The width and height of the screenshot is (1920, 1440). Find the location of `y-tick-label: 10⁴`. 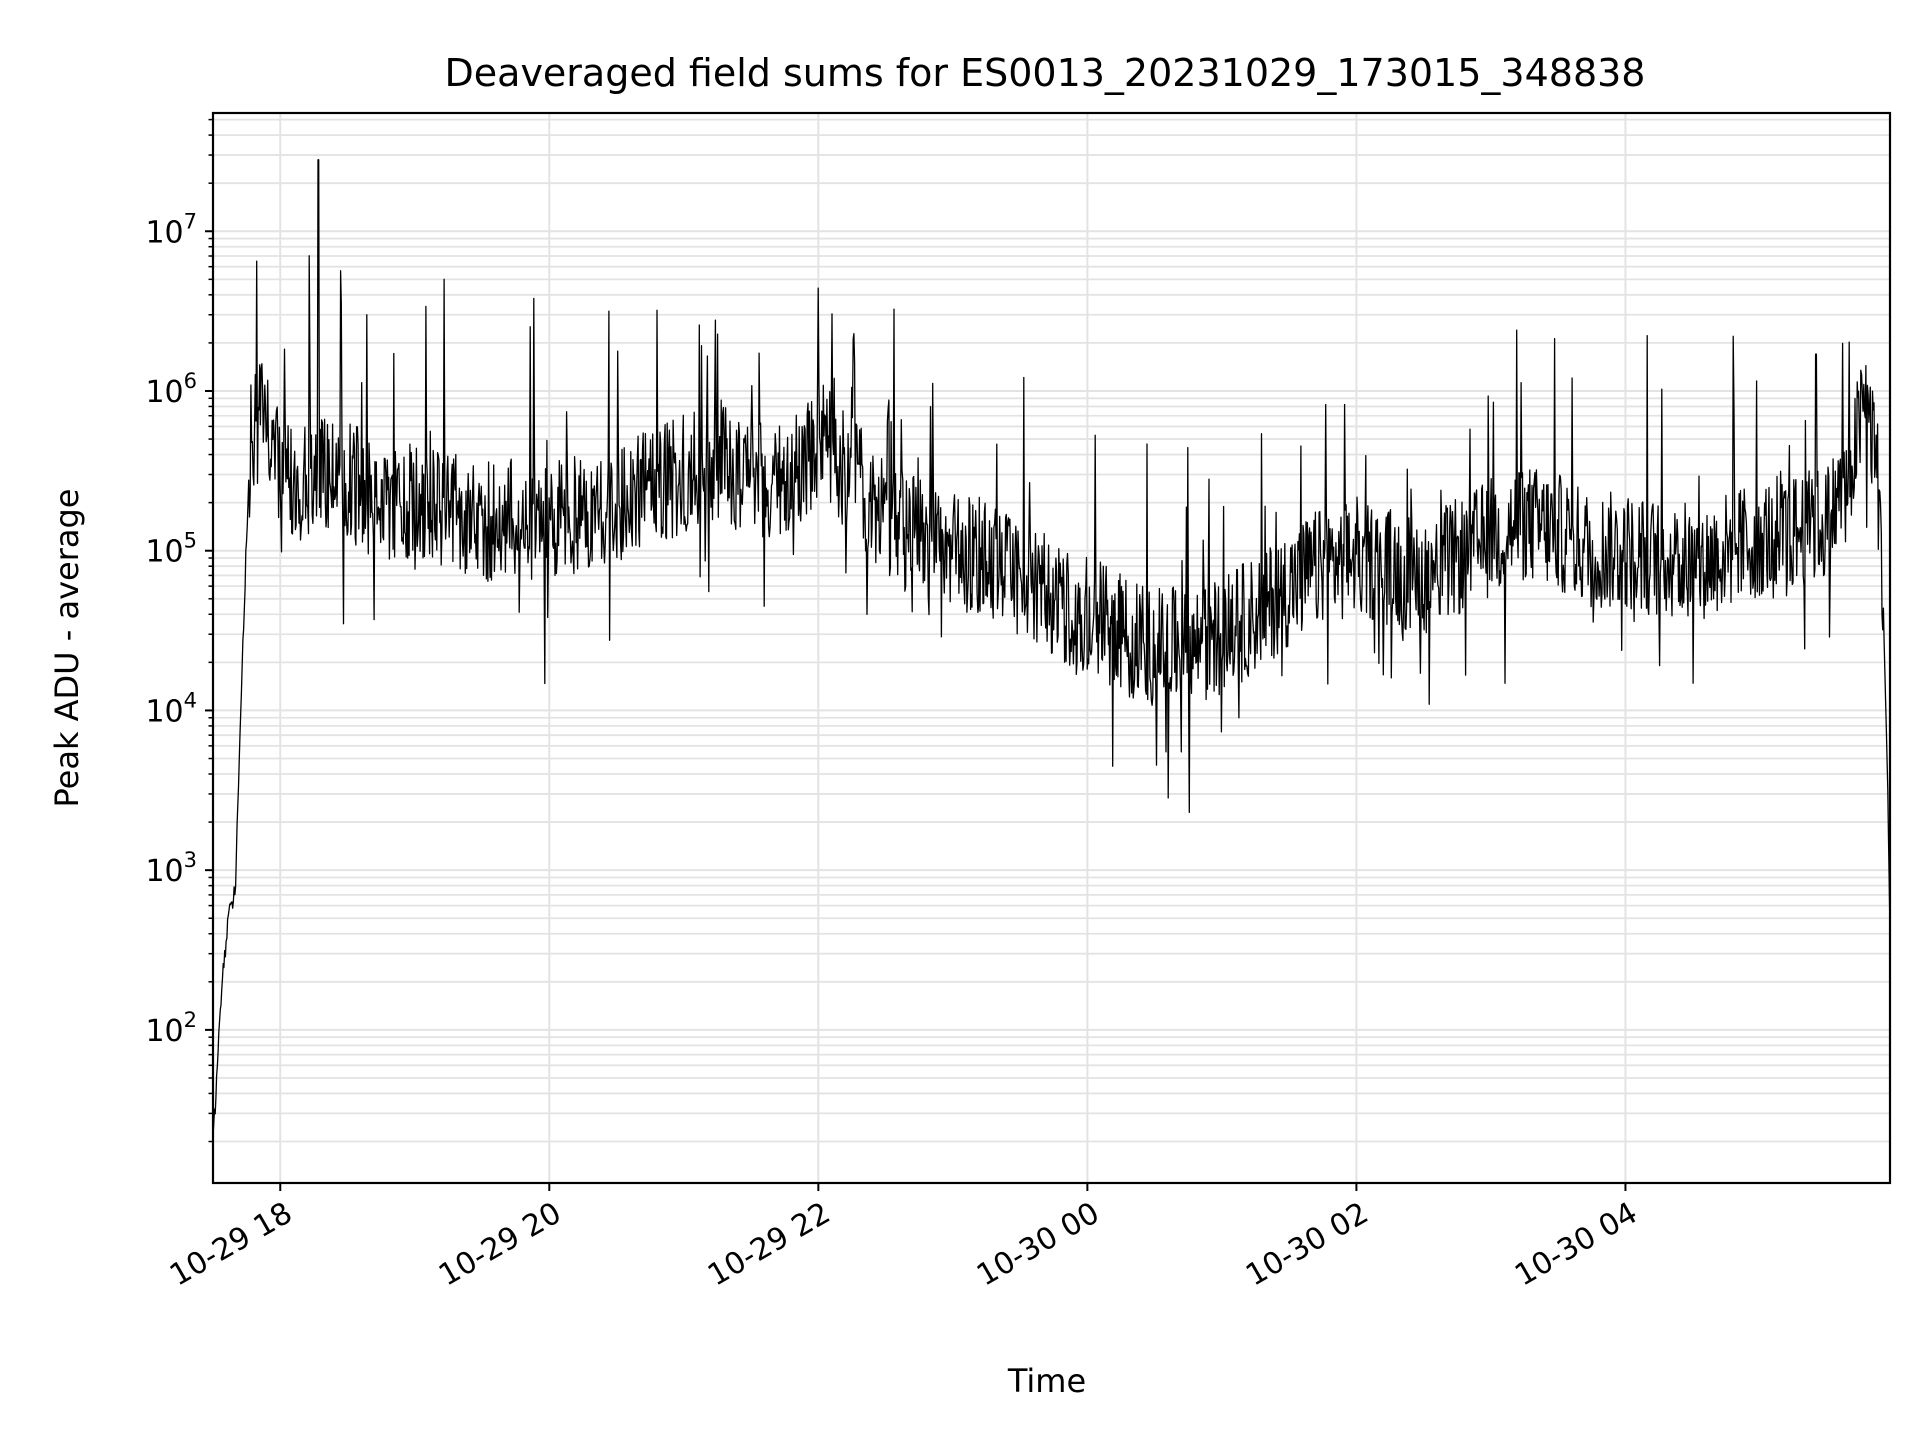

y-tick-label: 10⁴ is located at coordinates (171, 708).